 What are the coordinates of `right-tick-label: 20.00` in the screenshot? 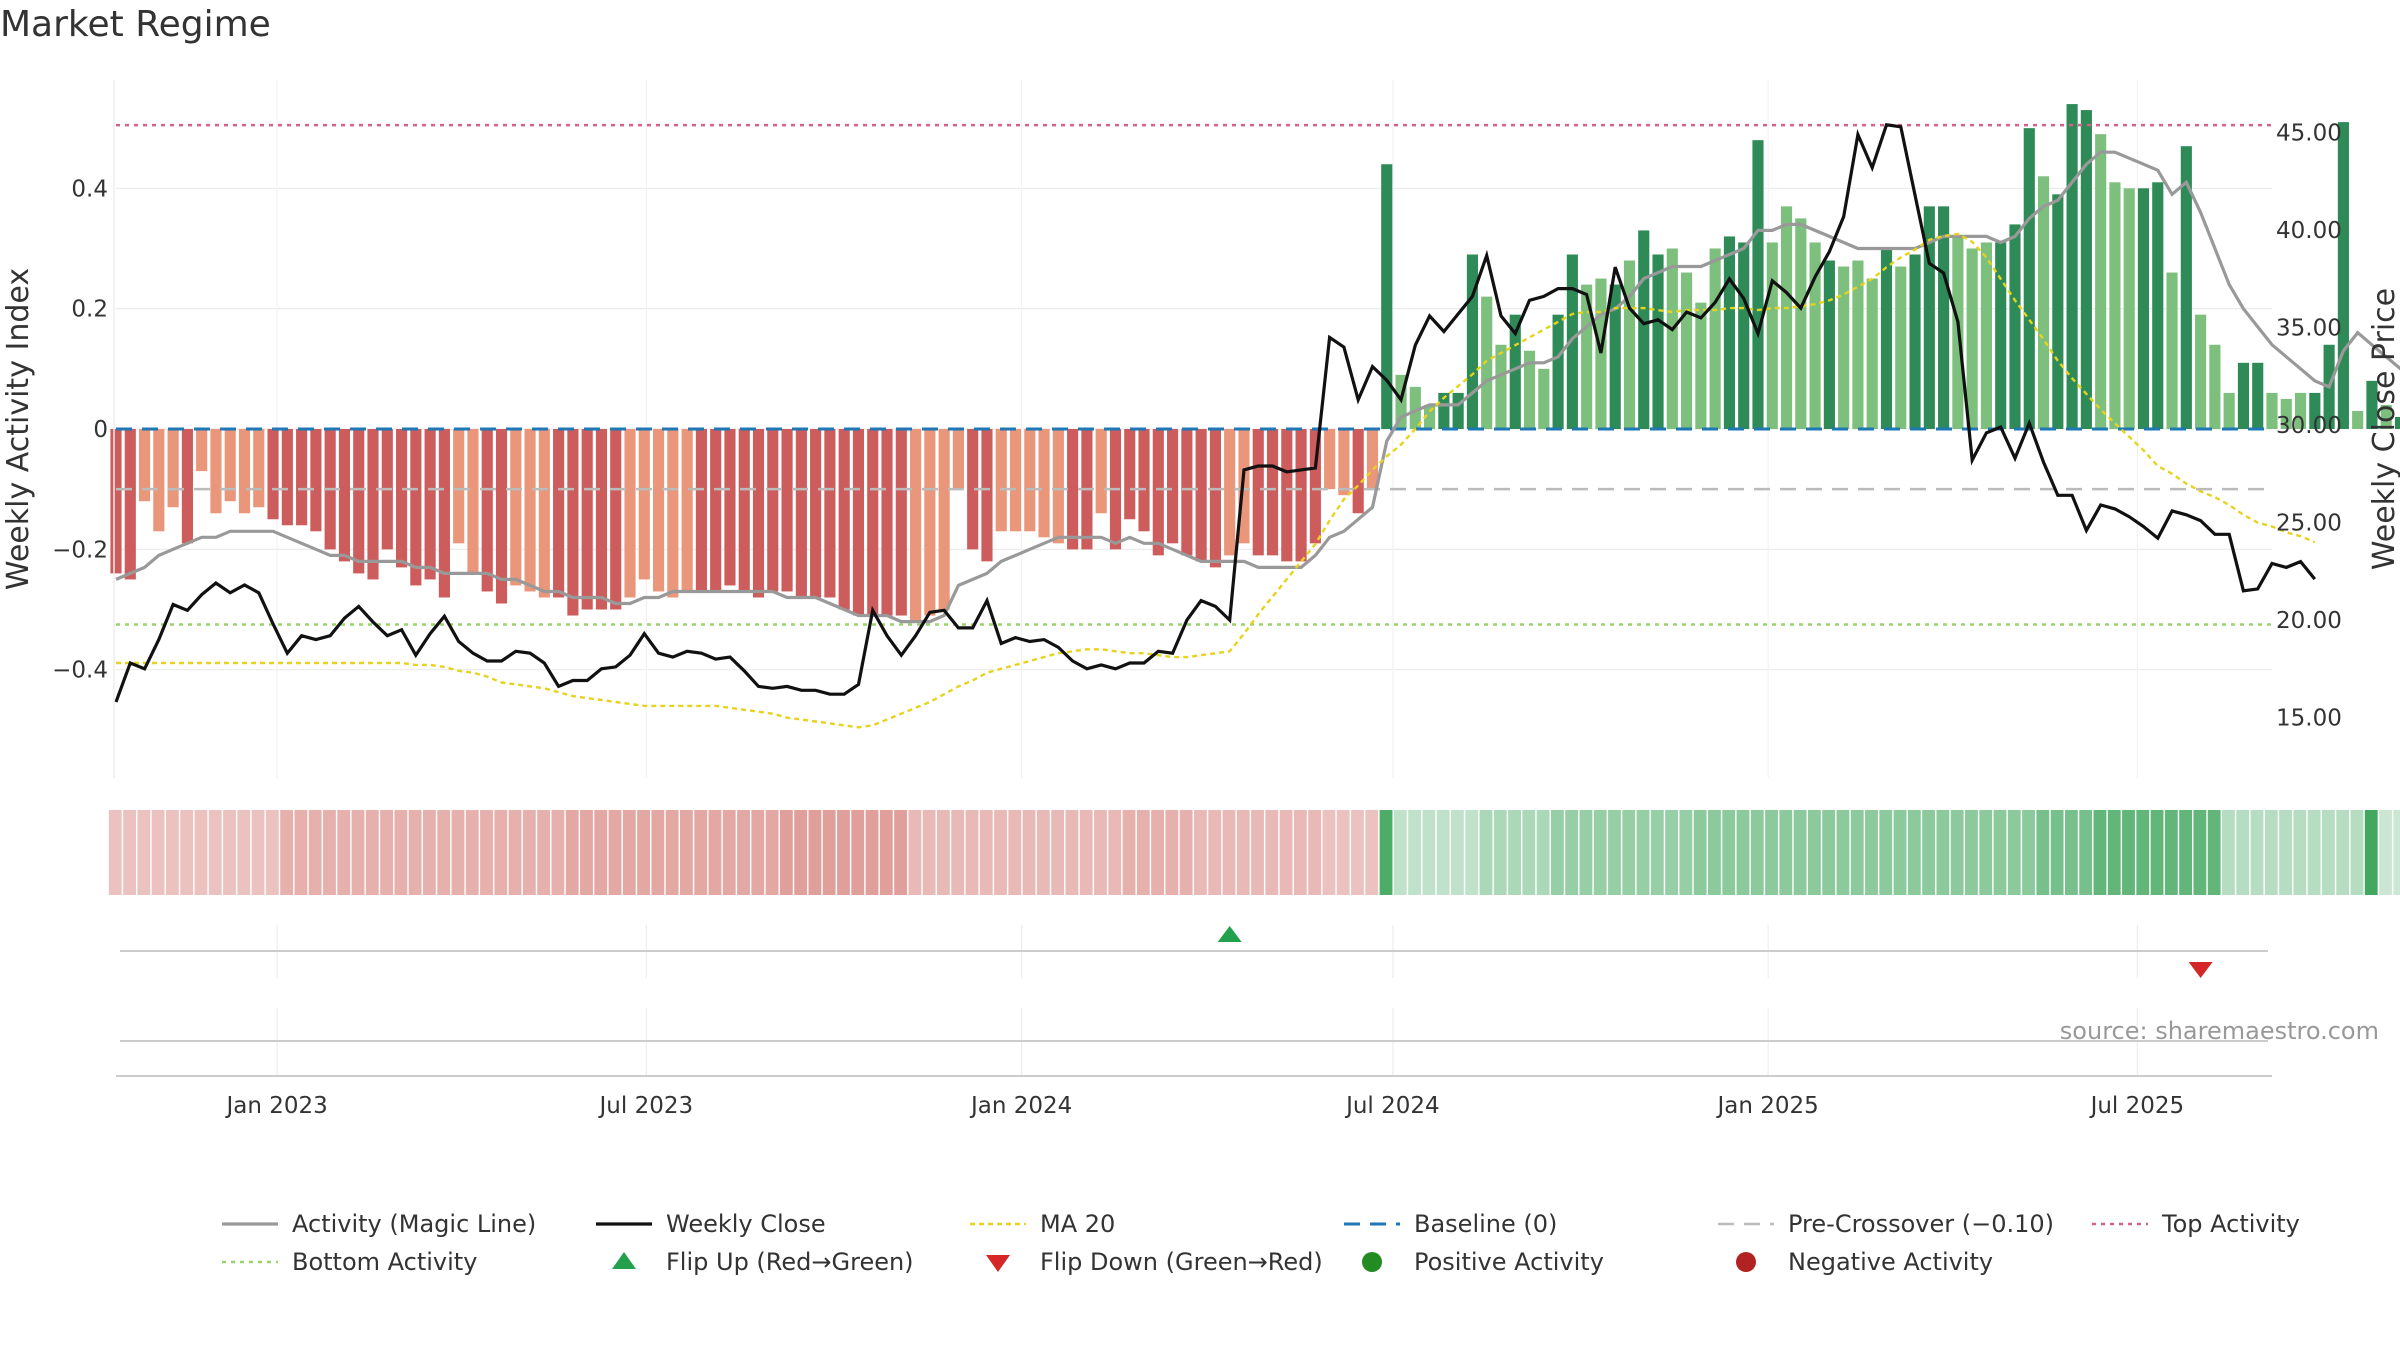 It's located at (2309, 621).